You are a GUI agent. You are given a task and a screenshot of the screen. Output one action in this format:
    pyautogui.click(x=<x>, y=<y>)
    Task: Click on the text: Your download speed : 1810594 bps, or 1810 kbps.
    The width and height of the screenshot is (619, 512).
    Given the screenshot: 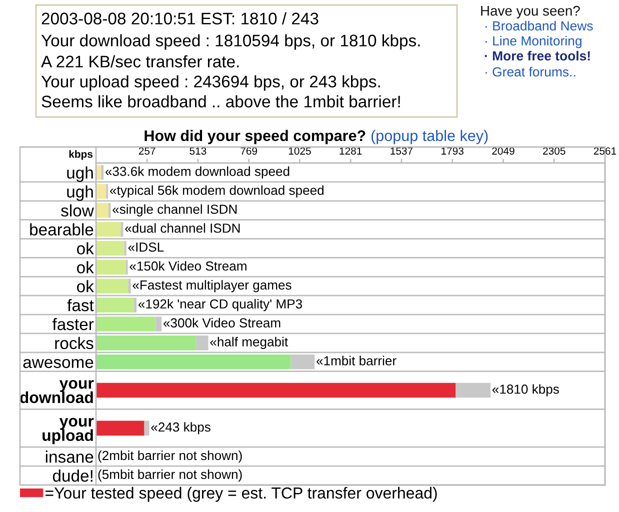 What is the action you would take?
    pyautogui.click(x=230, y=42)
    